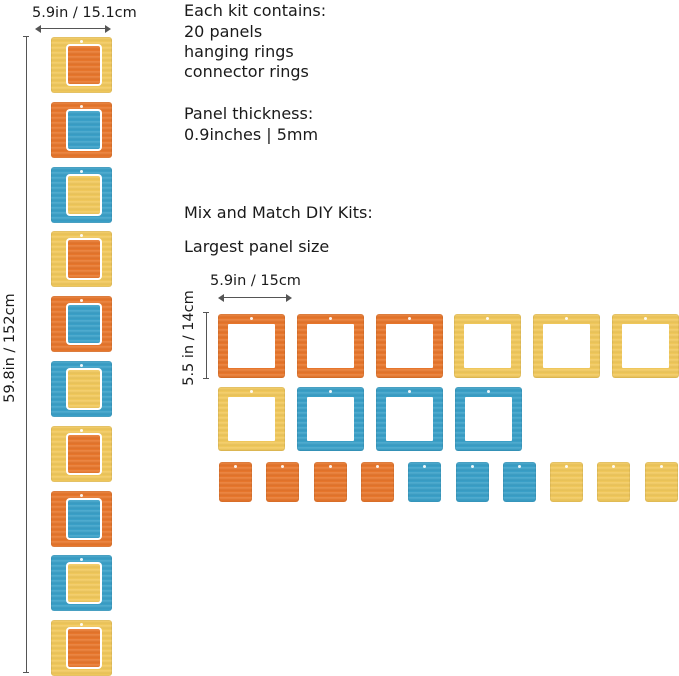  What do you see at coordinates (249, 113) in the screenshot?
I see `thickness-heading: Panel thickness:` at bounding box center [249, 113].